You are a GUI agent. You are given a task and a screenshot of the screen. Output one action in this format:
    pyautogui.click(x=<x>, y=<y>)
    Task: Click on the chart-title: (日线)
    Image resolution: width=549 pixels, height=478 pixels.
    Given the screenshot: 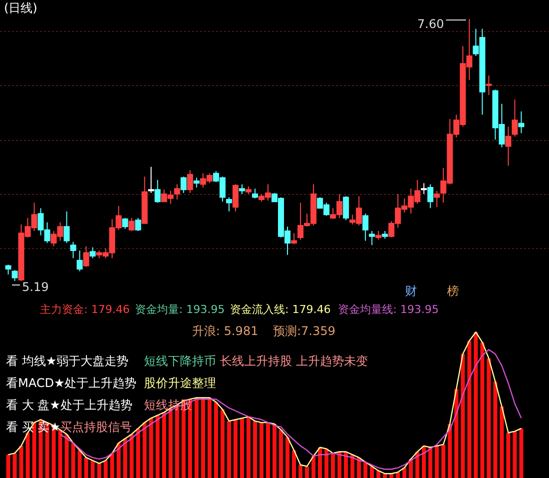 What is the action you would take?
    pyautogui.click(x=21, y=8)
    